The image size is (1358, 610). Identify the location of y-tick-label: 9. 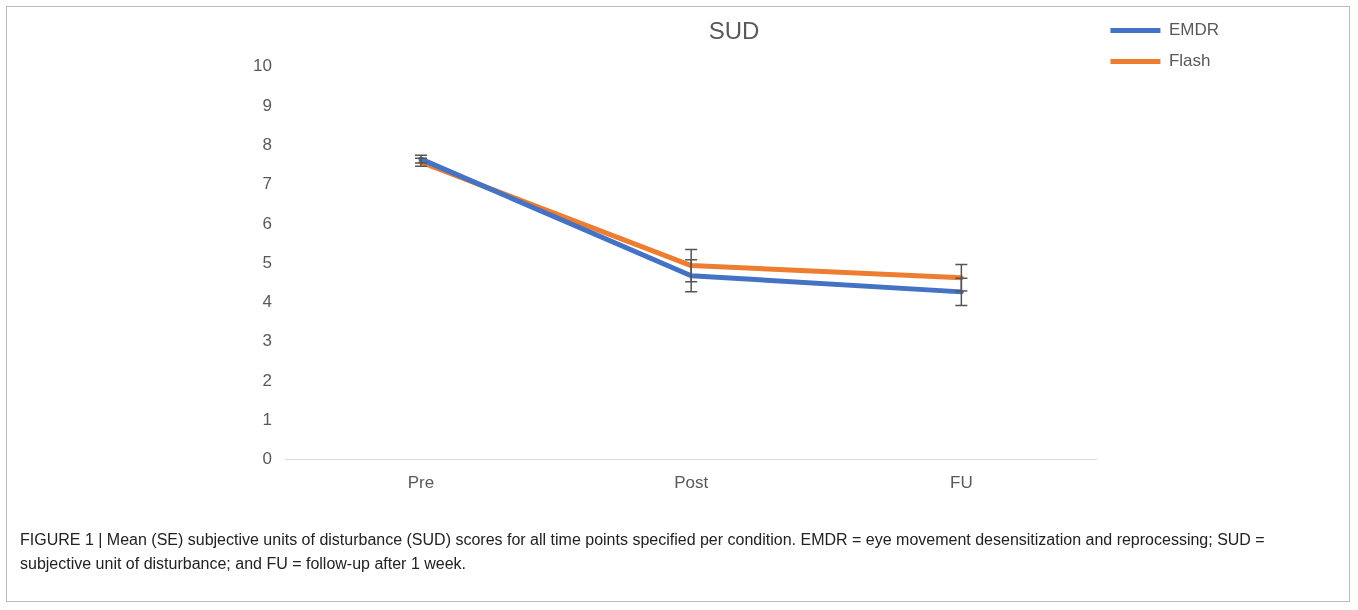
(267, 105).